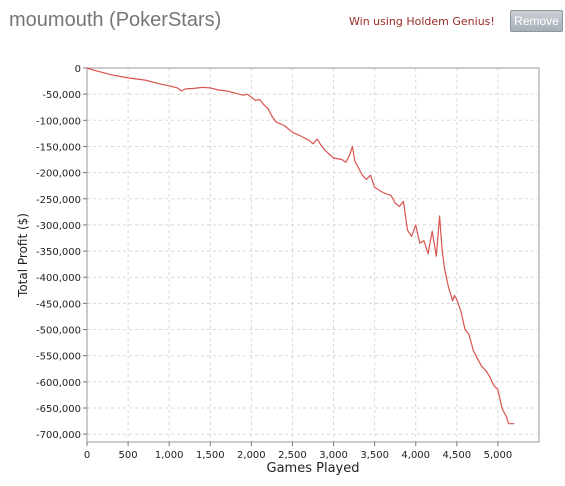 The width and height of the screenshot is (565, 486). I want to click on y-tick-label: 0, so click(78, 69).